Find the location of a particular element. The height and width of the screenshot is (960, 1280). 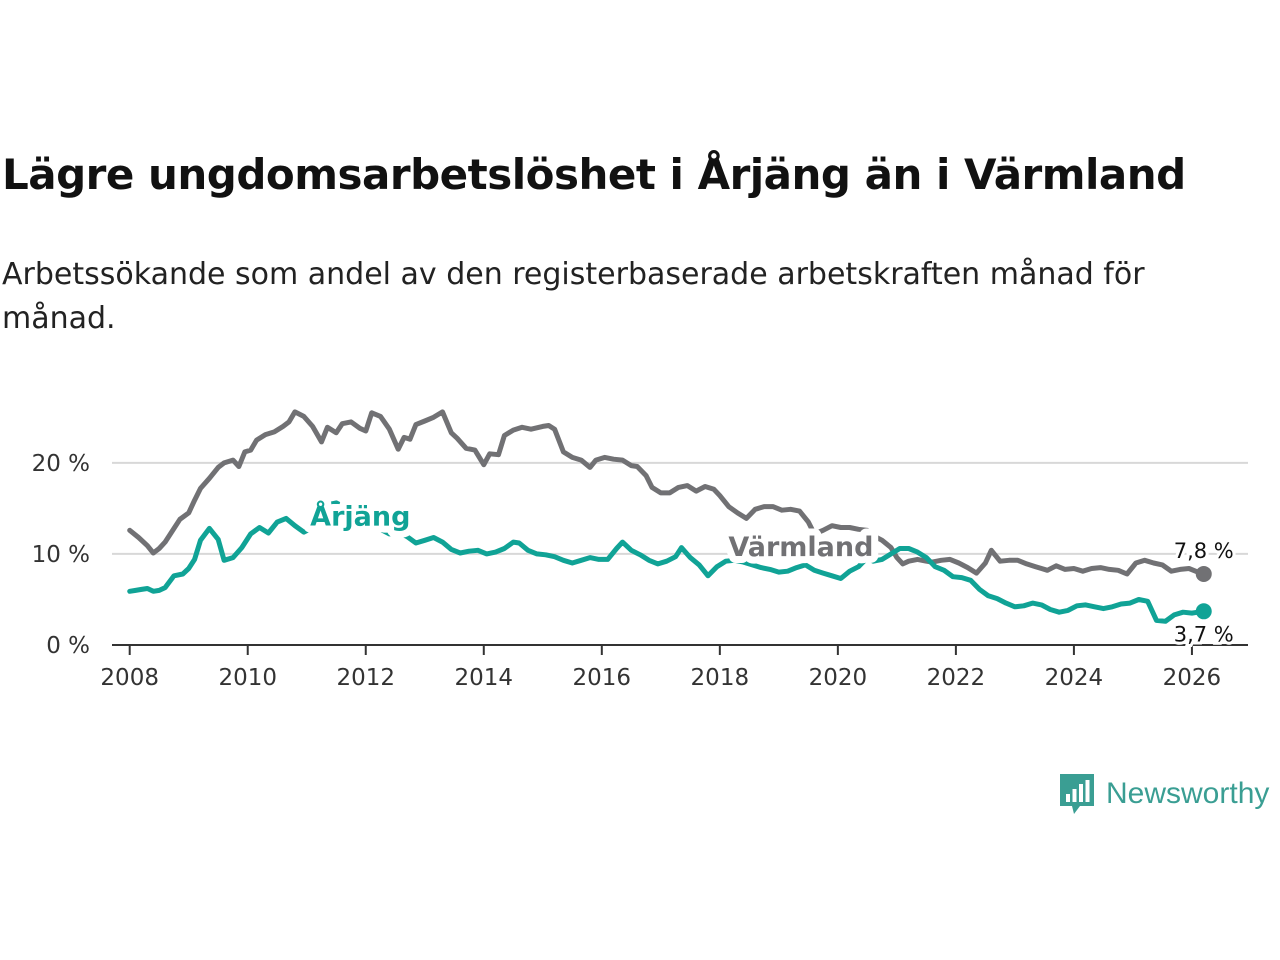

x-tick-label: 2008 is located at coordinates (129, 678).